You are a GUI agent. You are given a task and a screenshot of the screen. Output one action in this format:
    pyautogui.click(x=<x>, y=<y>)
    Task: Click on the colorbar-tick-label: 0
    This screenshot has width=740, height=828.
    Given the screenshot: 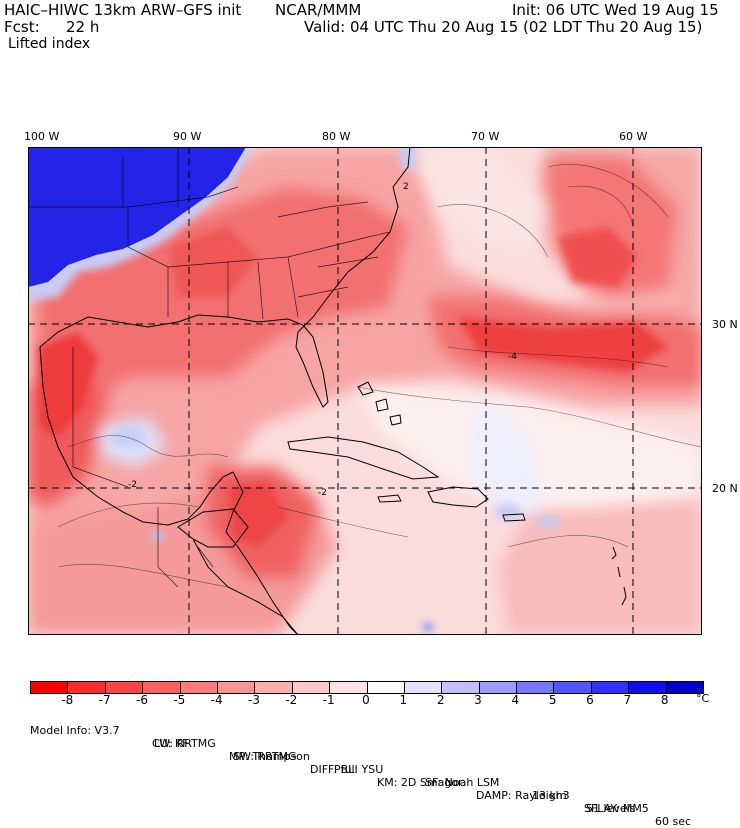 What is the action you would take?
    pyautogui.click(x=366, y=700)
    